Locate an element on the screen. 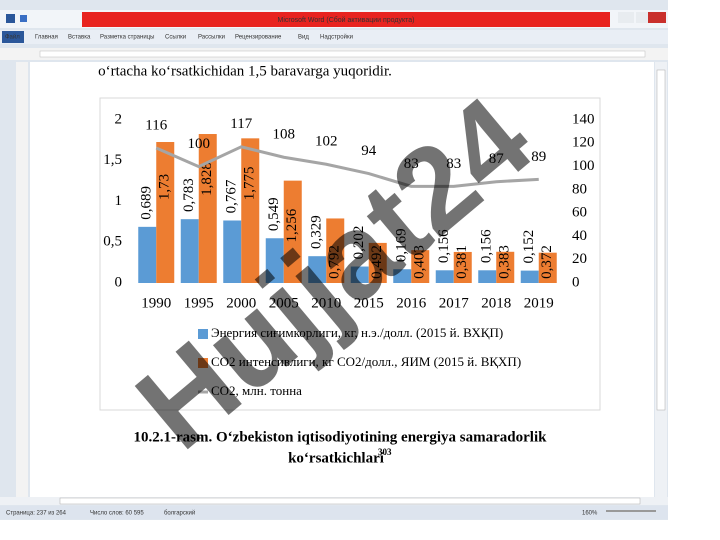 The width and height of the screenshot is (720, 540). y-tick-label: 1 is located at coordinates (119, 201).